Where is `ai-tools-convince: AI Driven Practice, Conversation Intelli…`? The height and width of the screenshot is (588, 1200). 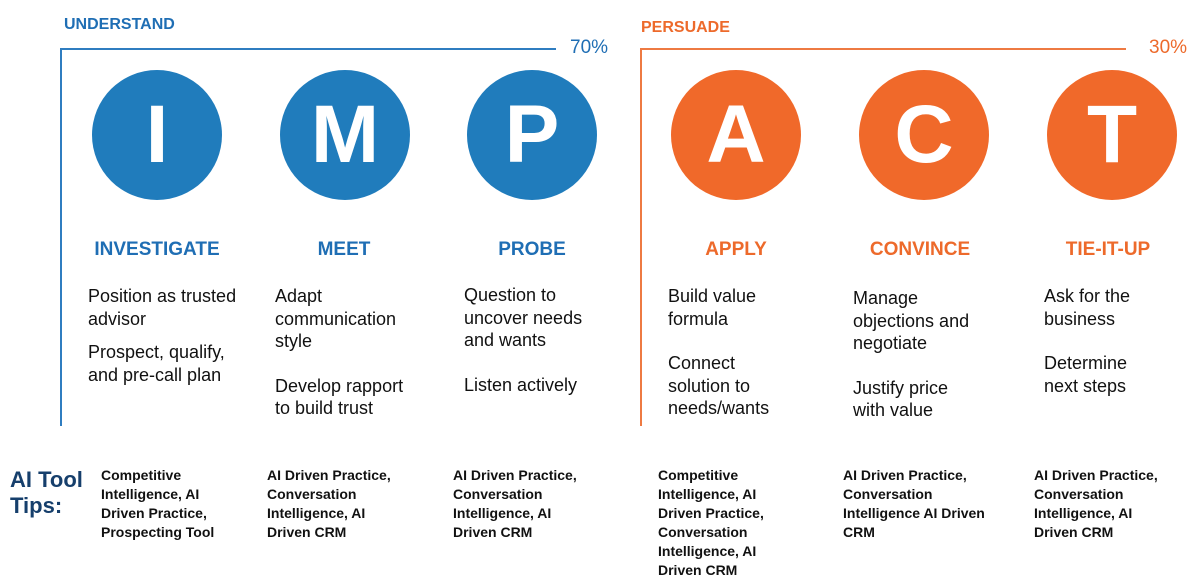 ai-tools-convince: AI Driven Practice, Conversation Intelli… is located at coordinates (914, 503).